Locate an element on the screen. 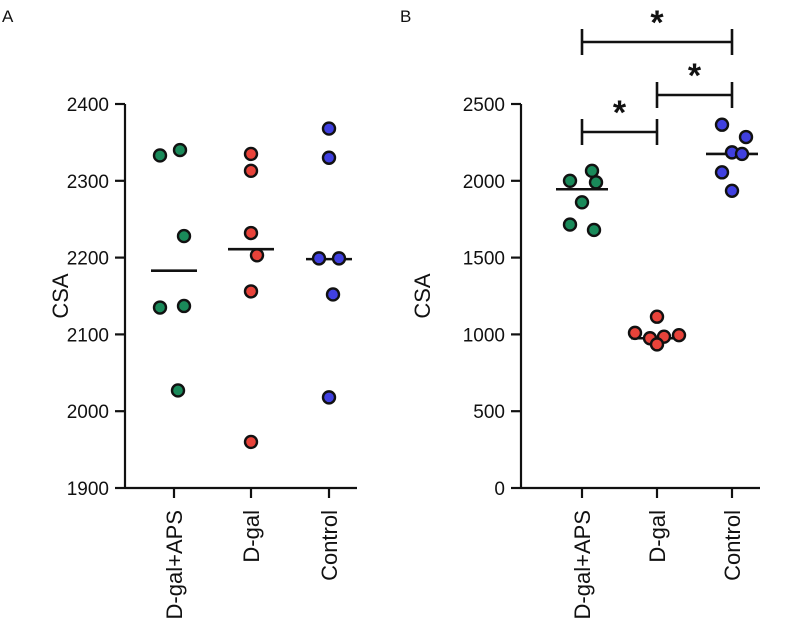 This screenshot has height=644, width=793. y-tick-label: 2400 is located at coordinates (88, 105).